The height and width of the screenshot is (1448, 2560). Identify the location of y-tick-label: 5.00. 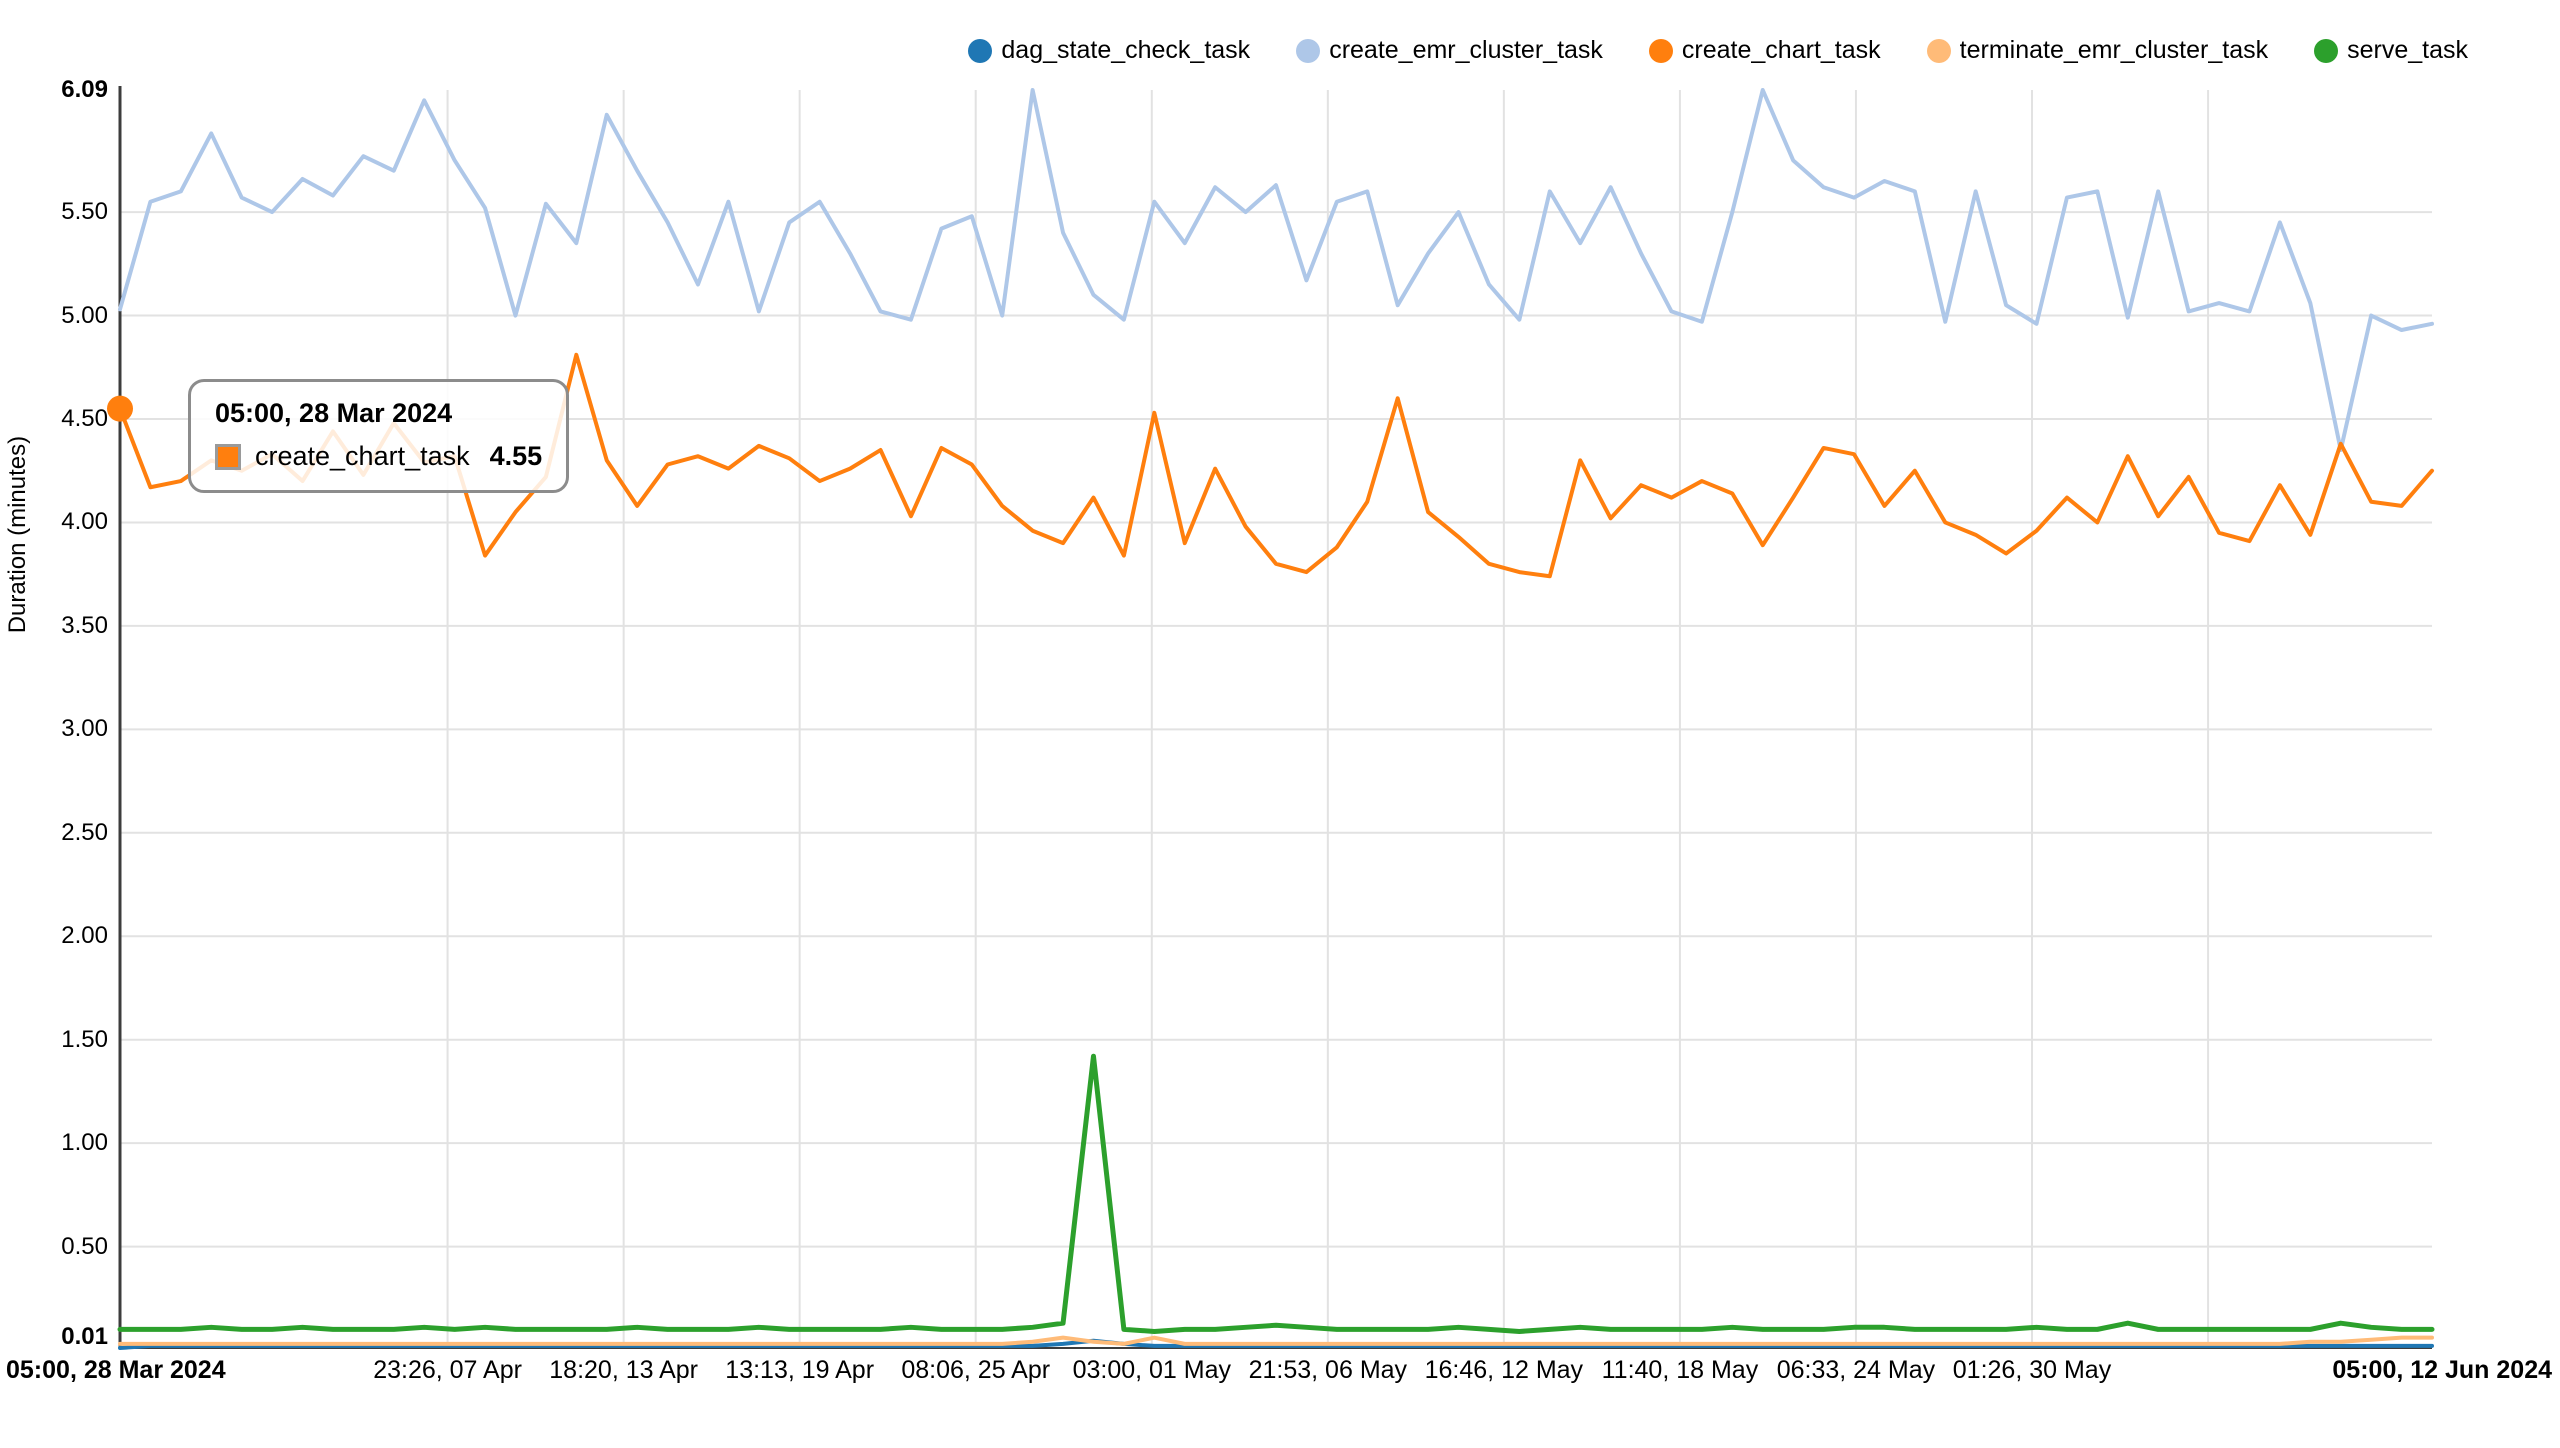
(84, 315).